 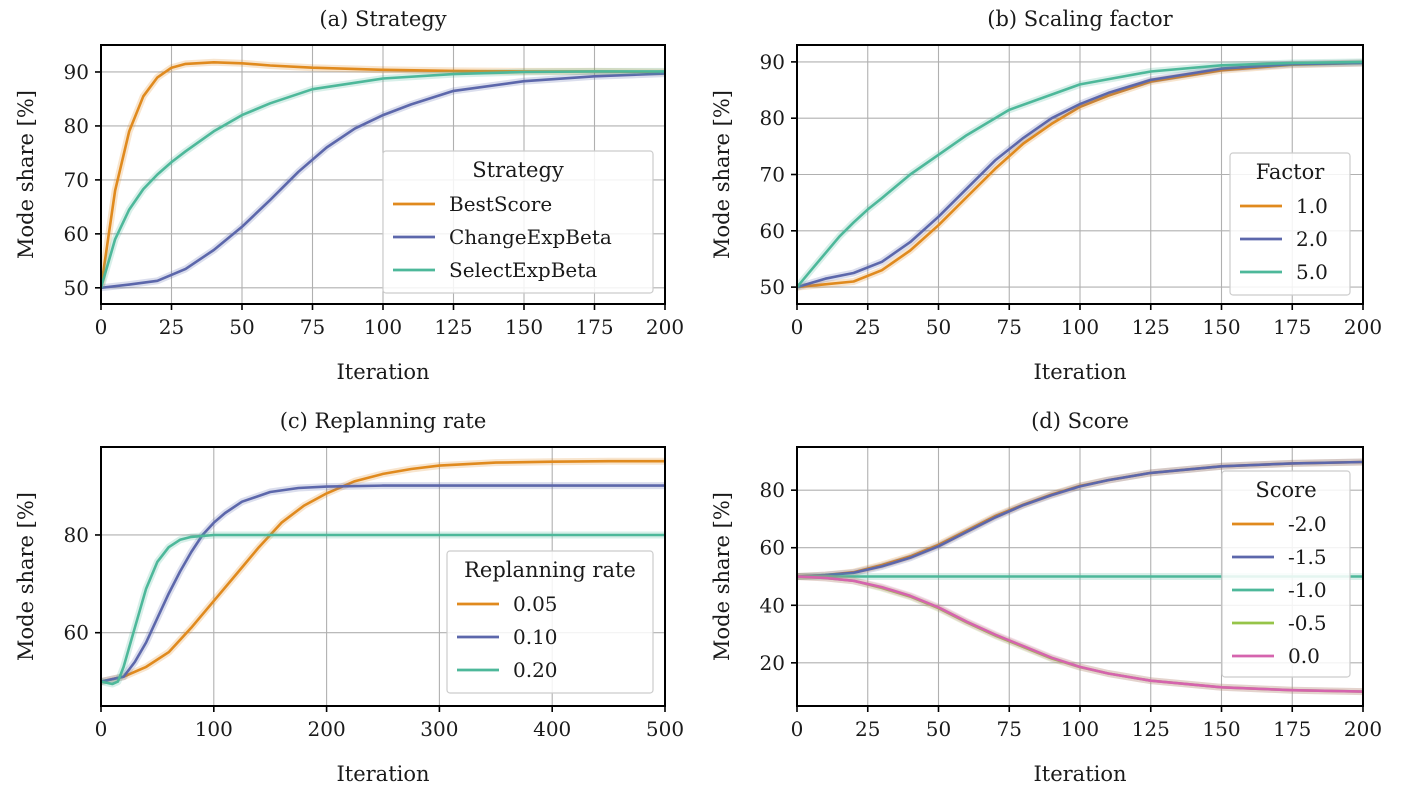 I want to click on legend: Replanning rate 0.05 0.10 0.20, so click(x=550, y=622).